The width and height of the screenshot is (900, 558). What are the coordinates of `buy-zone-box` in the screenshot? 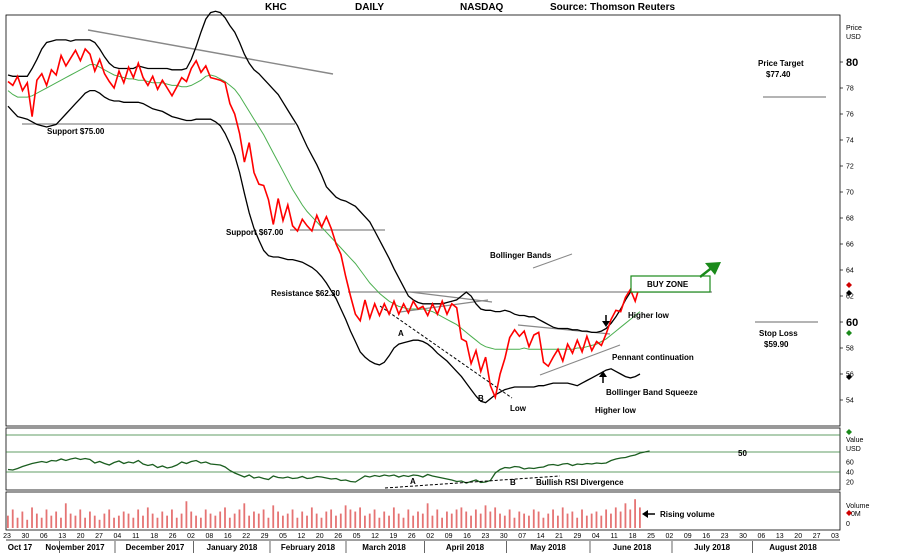 It's located at (670, 284).